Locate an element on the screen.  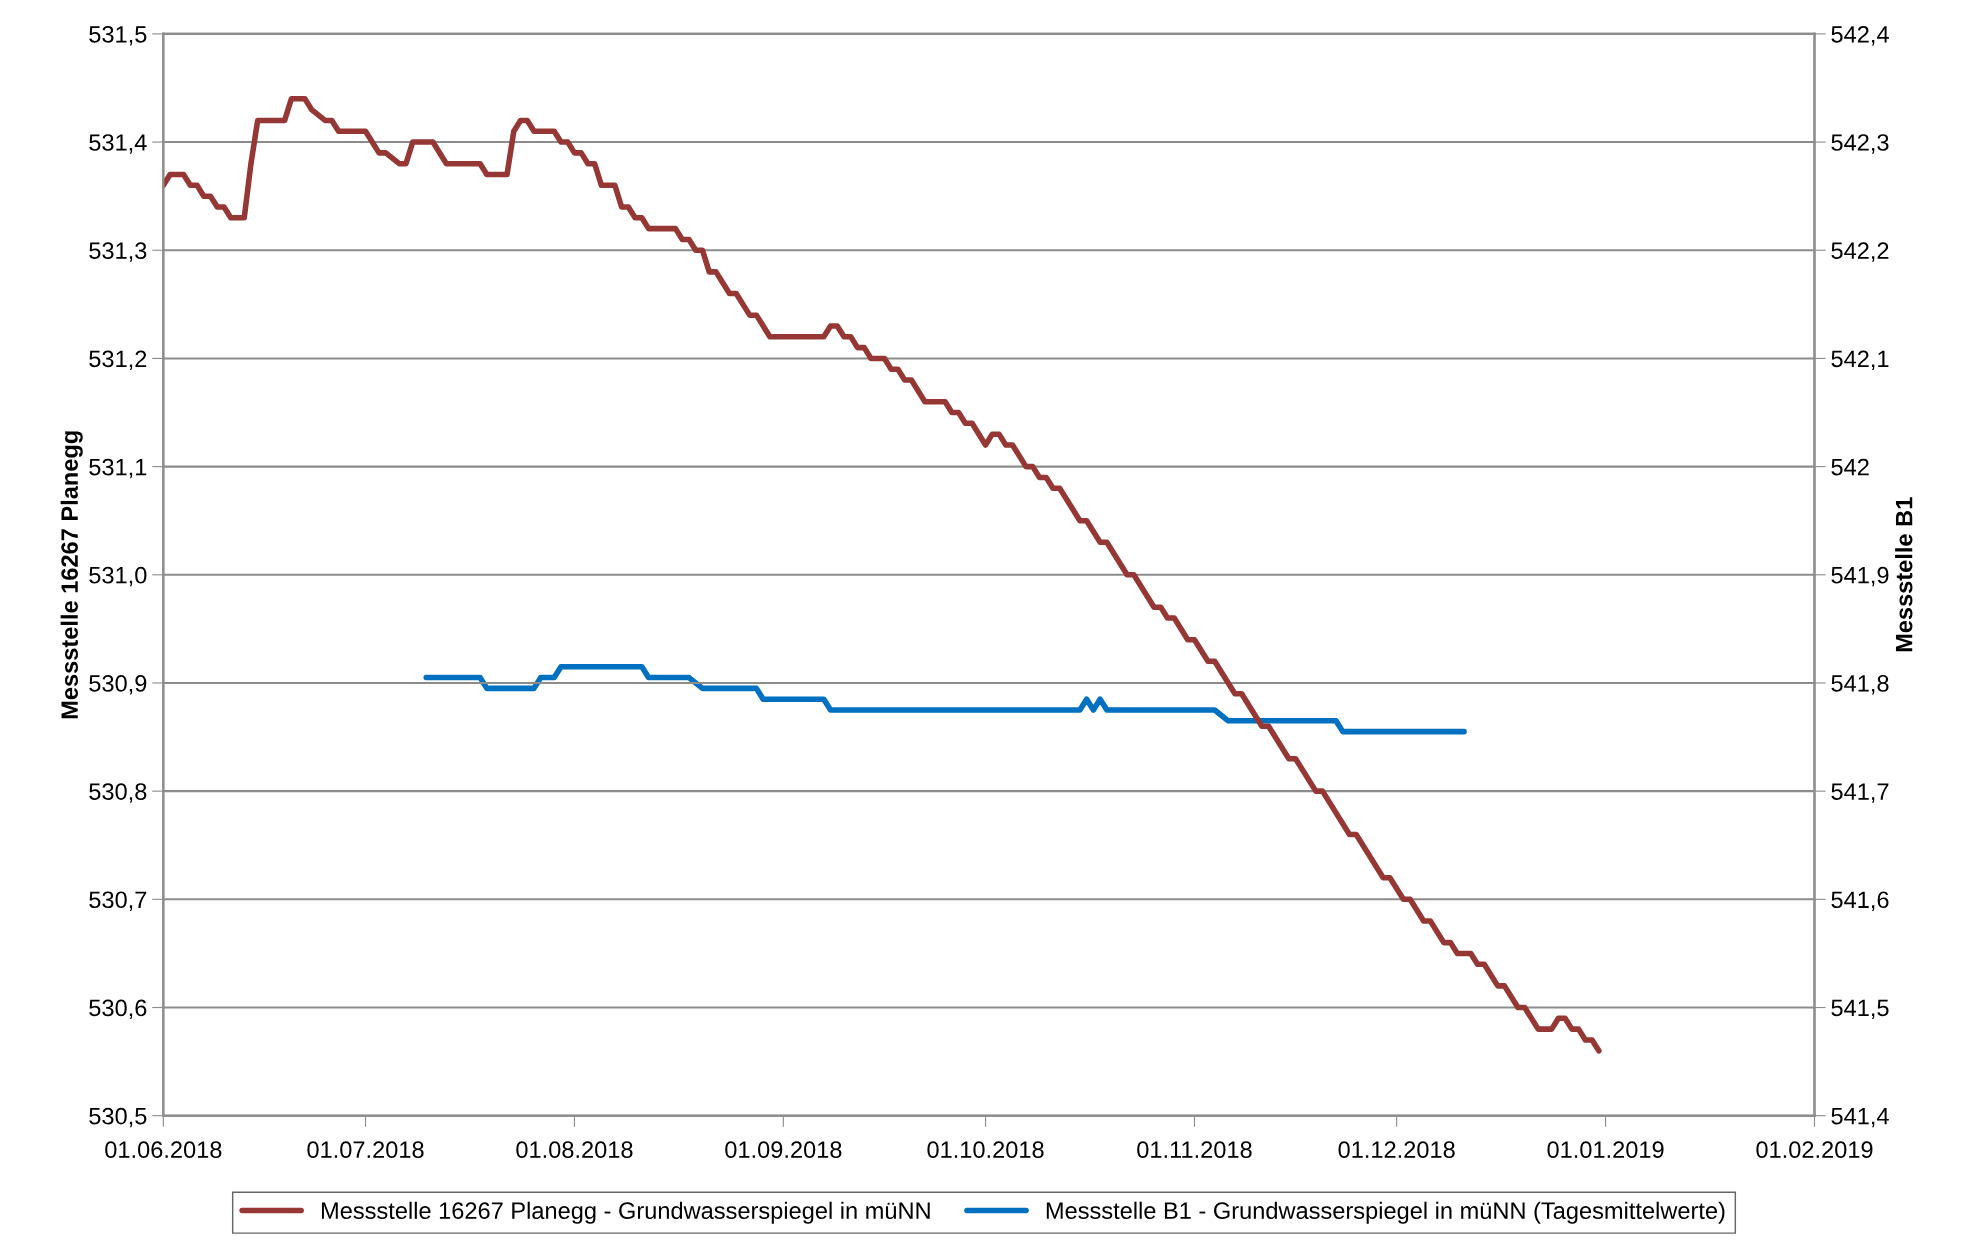
y2-tick-label: 541,6 is located at coordinates (1860, 901).